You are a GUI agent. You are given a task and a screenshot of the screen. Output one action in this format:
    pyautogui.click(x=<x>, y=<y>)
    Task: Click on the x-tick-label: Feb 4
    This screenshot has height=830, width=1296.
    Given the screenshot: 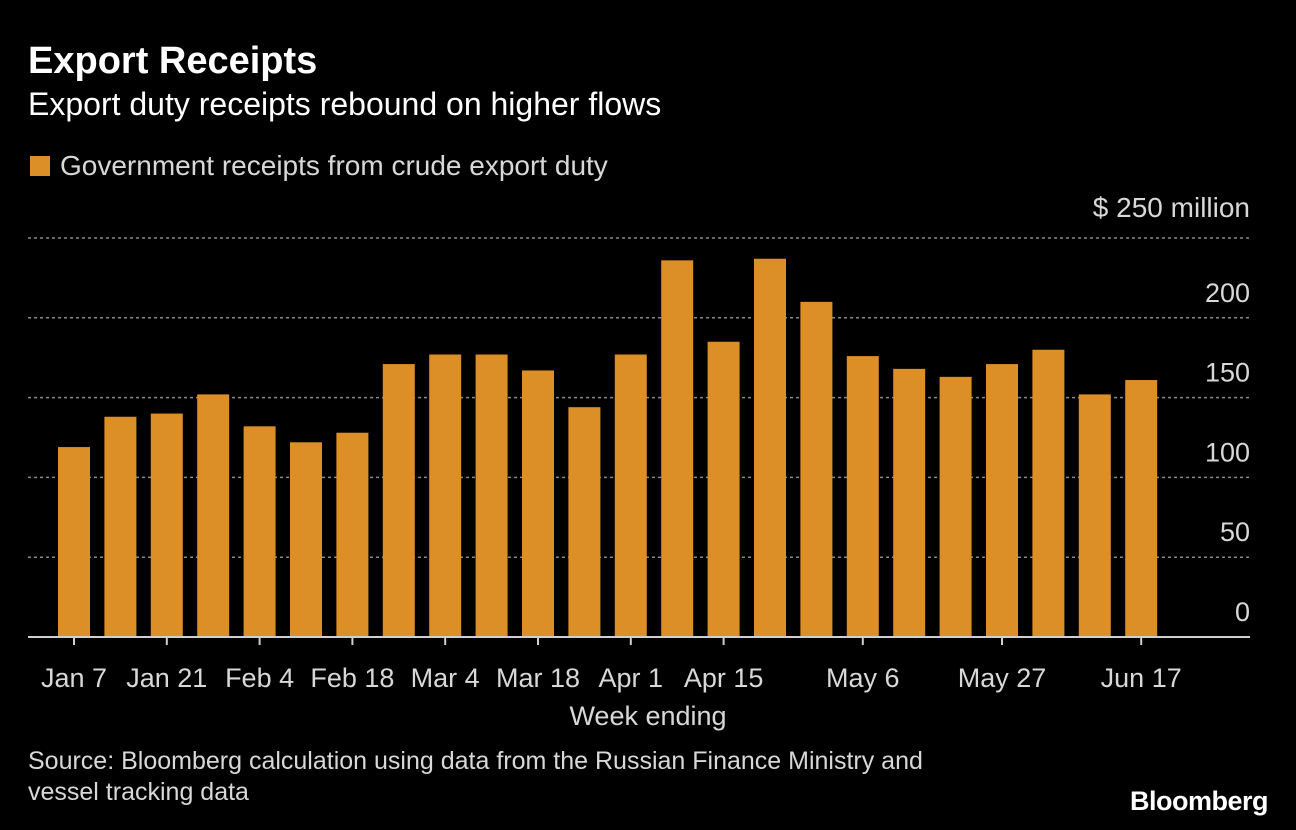 What is the action you would take?
    pyautogui.click(x=259, y=678)
    